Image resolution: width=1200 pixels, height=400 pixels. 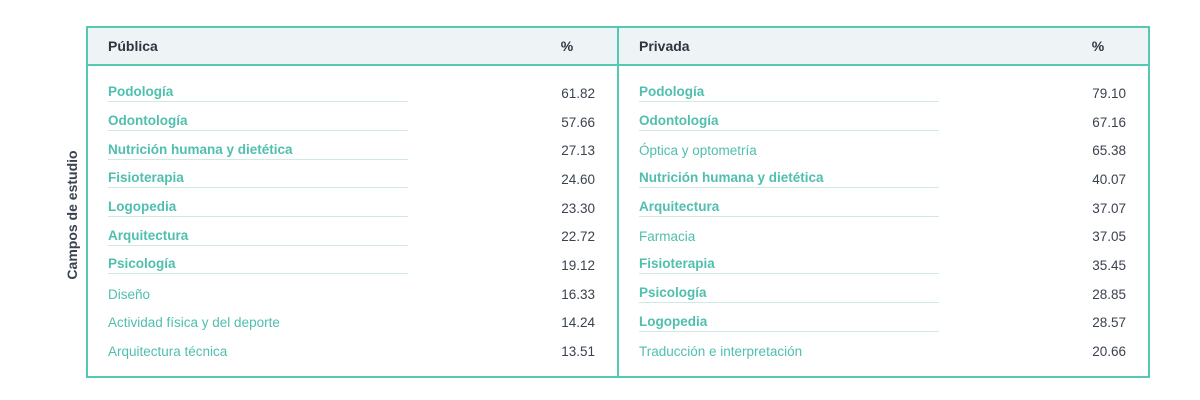 I want to click on field-value: 61.82, so click(x=578, y=93).